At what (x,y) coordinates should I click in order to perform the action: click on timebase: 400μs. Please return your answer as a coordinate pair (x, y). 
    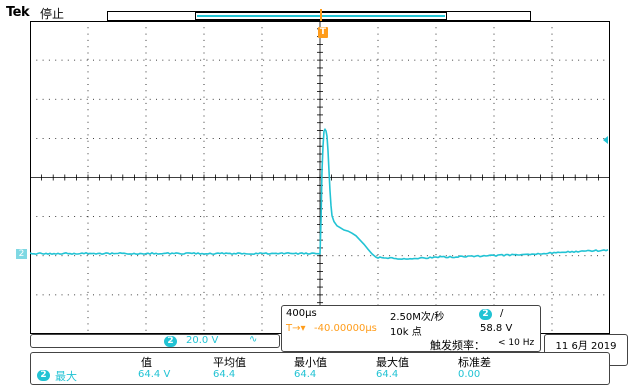
    Looking at the image, I should click on (301, 313).